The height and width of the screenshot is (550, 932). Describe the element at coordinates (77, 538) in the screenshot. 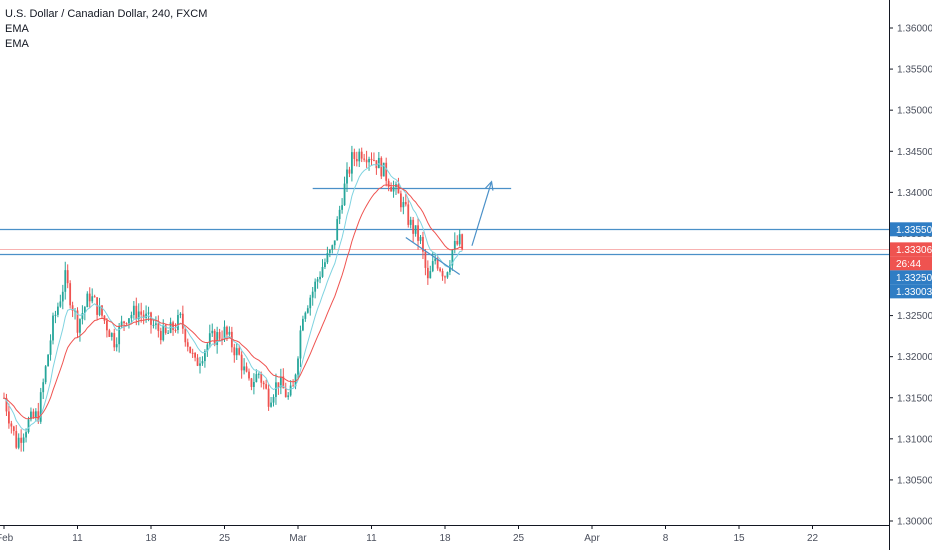

I see `time-tick-label: 11` at that location.